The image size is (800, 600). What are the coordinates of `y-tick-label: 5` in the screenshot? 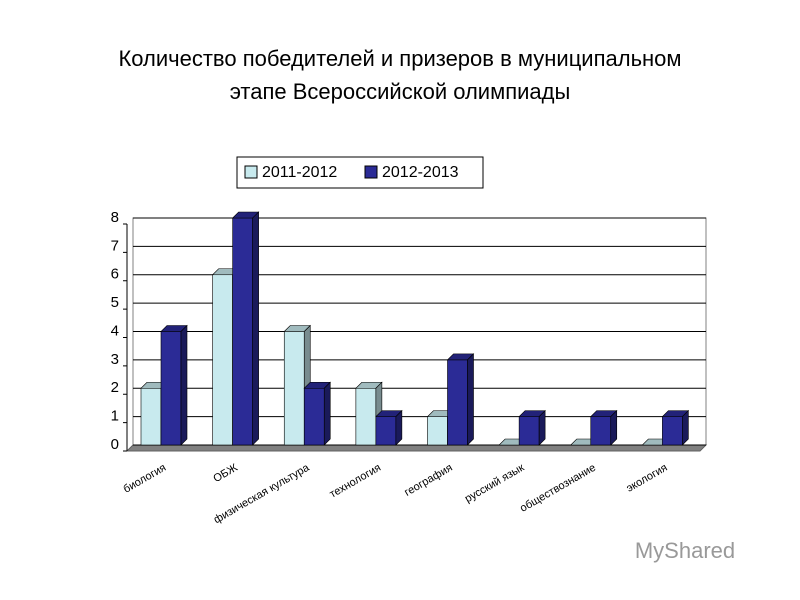 It's located at (115, 302).